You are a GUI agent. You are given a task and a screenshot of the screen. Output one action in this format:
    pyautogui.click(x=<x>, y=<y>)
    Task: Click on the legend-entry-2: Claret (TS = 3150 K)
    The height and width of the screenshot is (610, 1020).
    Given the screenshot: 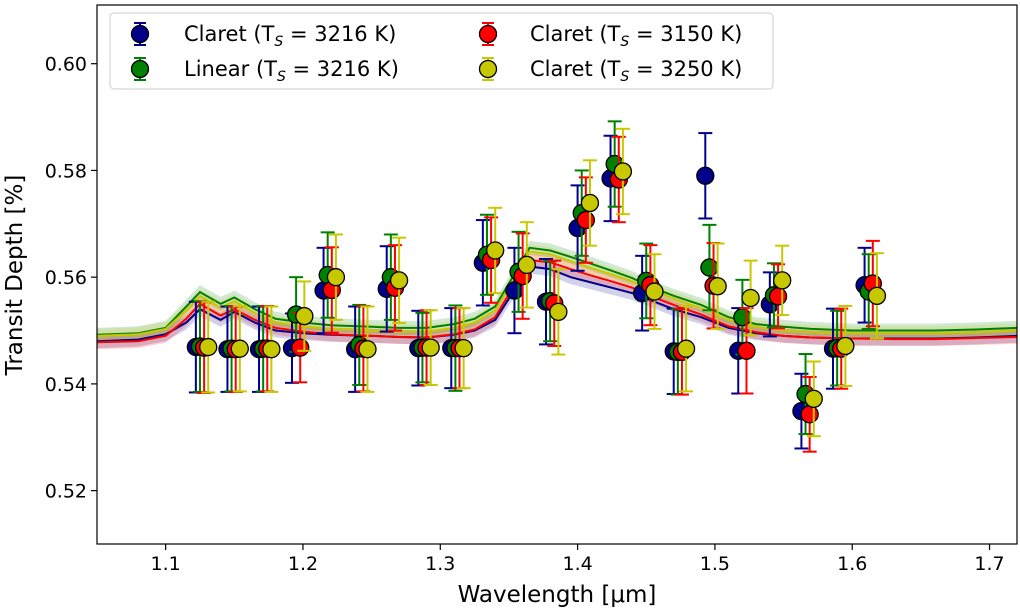 What is the action you would take?
    pyautogui.click(x=610, y=36)
    